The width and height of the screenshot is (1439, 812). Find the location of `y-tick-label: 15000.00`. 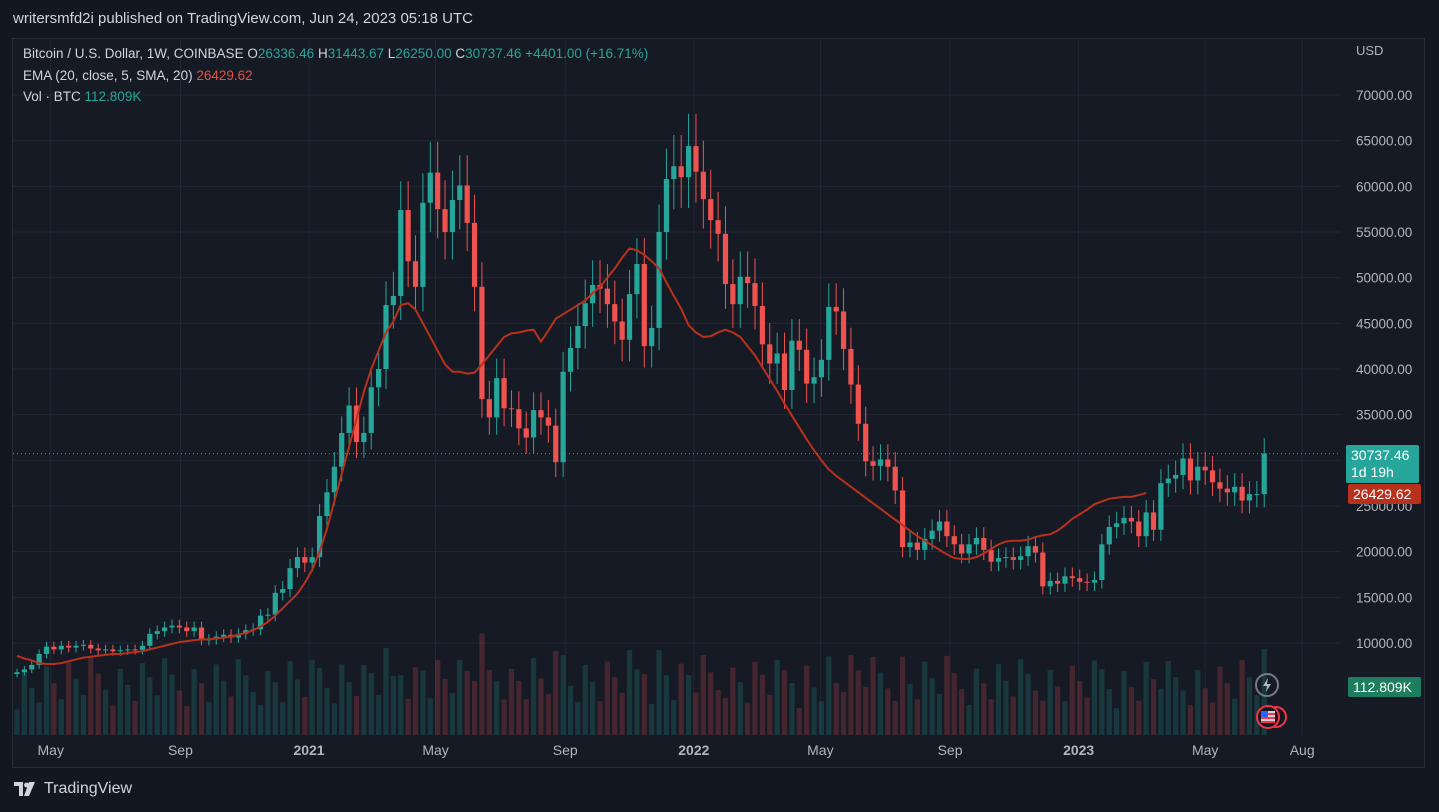

y-tick-label: 15000.00 is located at coordinates (1384, 597).